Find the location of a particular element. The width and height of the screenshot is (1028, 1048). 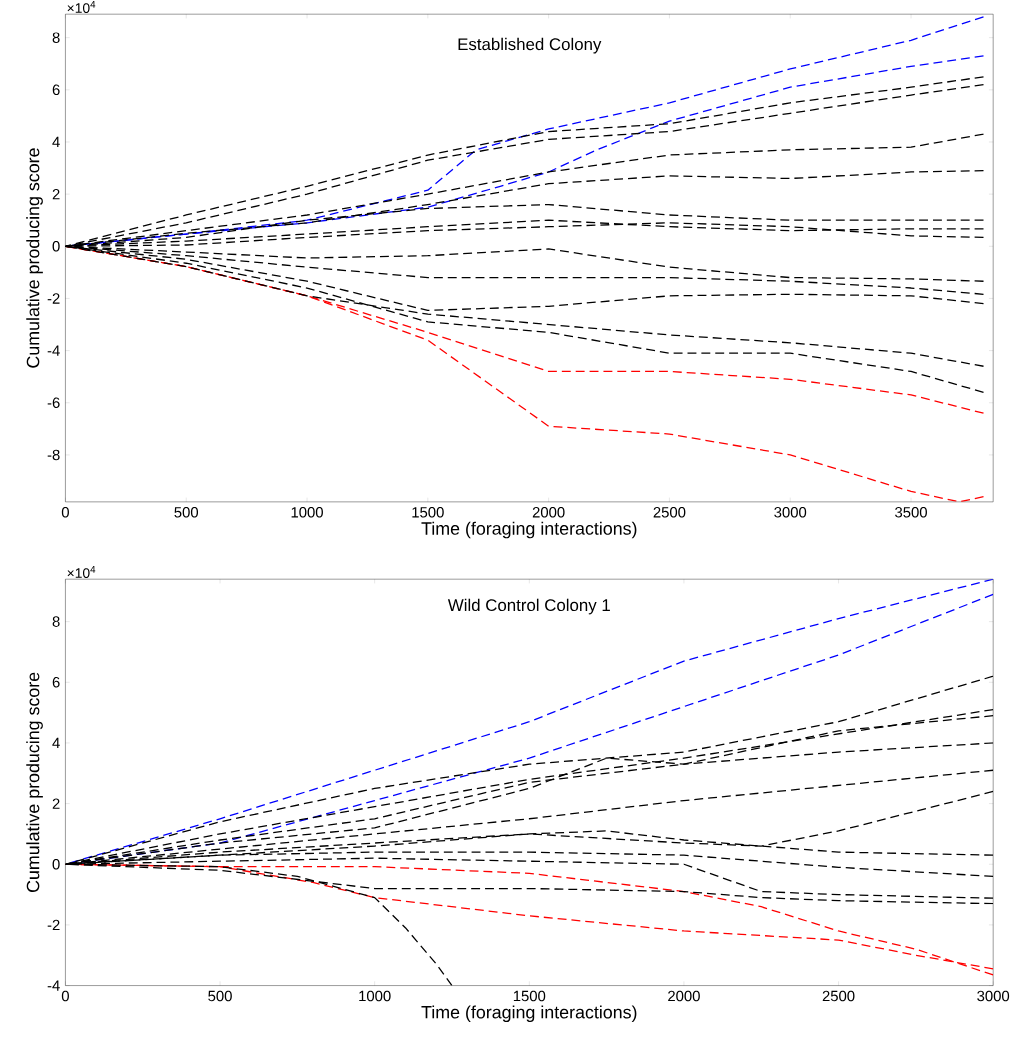

x-tick-label: 3500 is located at coordinates (911, 512).